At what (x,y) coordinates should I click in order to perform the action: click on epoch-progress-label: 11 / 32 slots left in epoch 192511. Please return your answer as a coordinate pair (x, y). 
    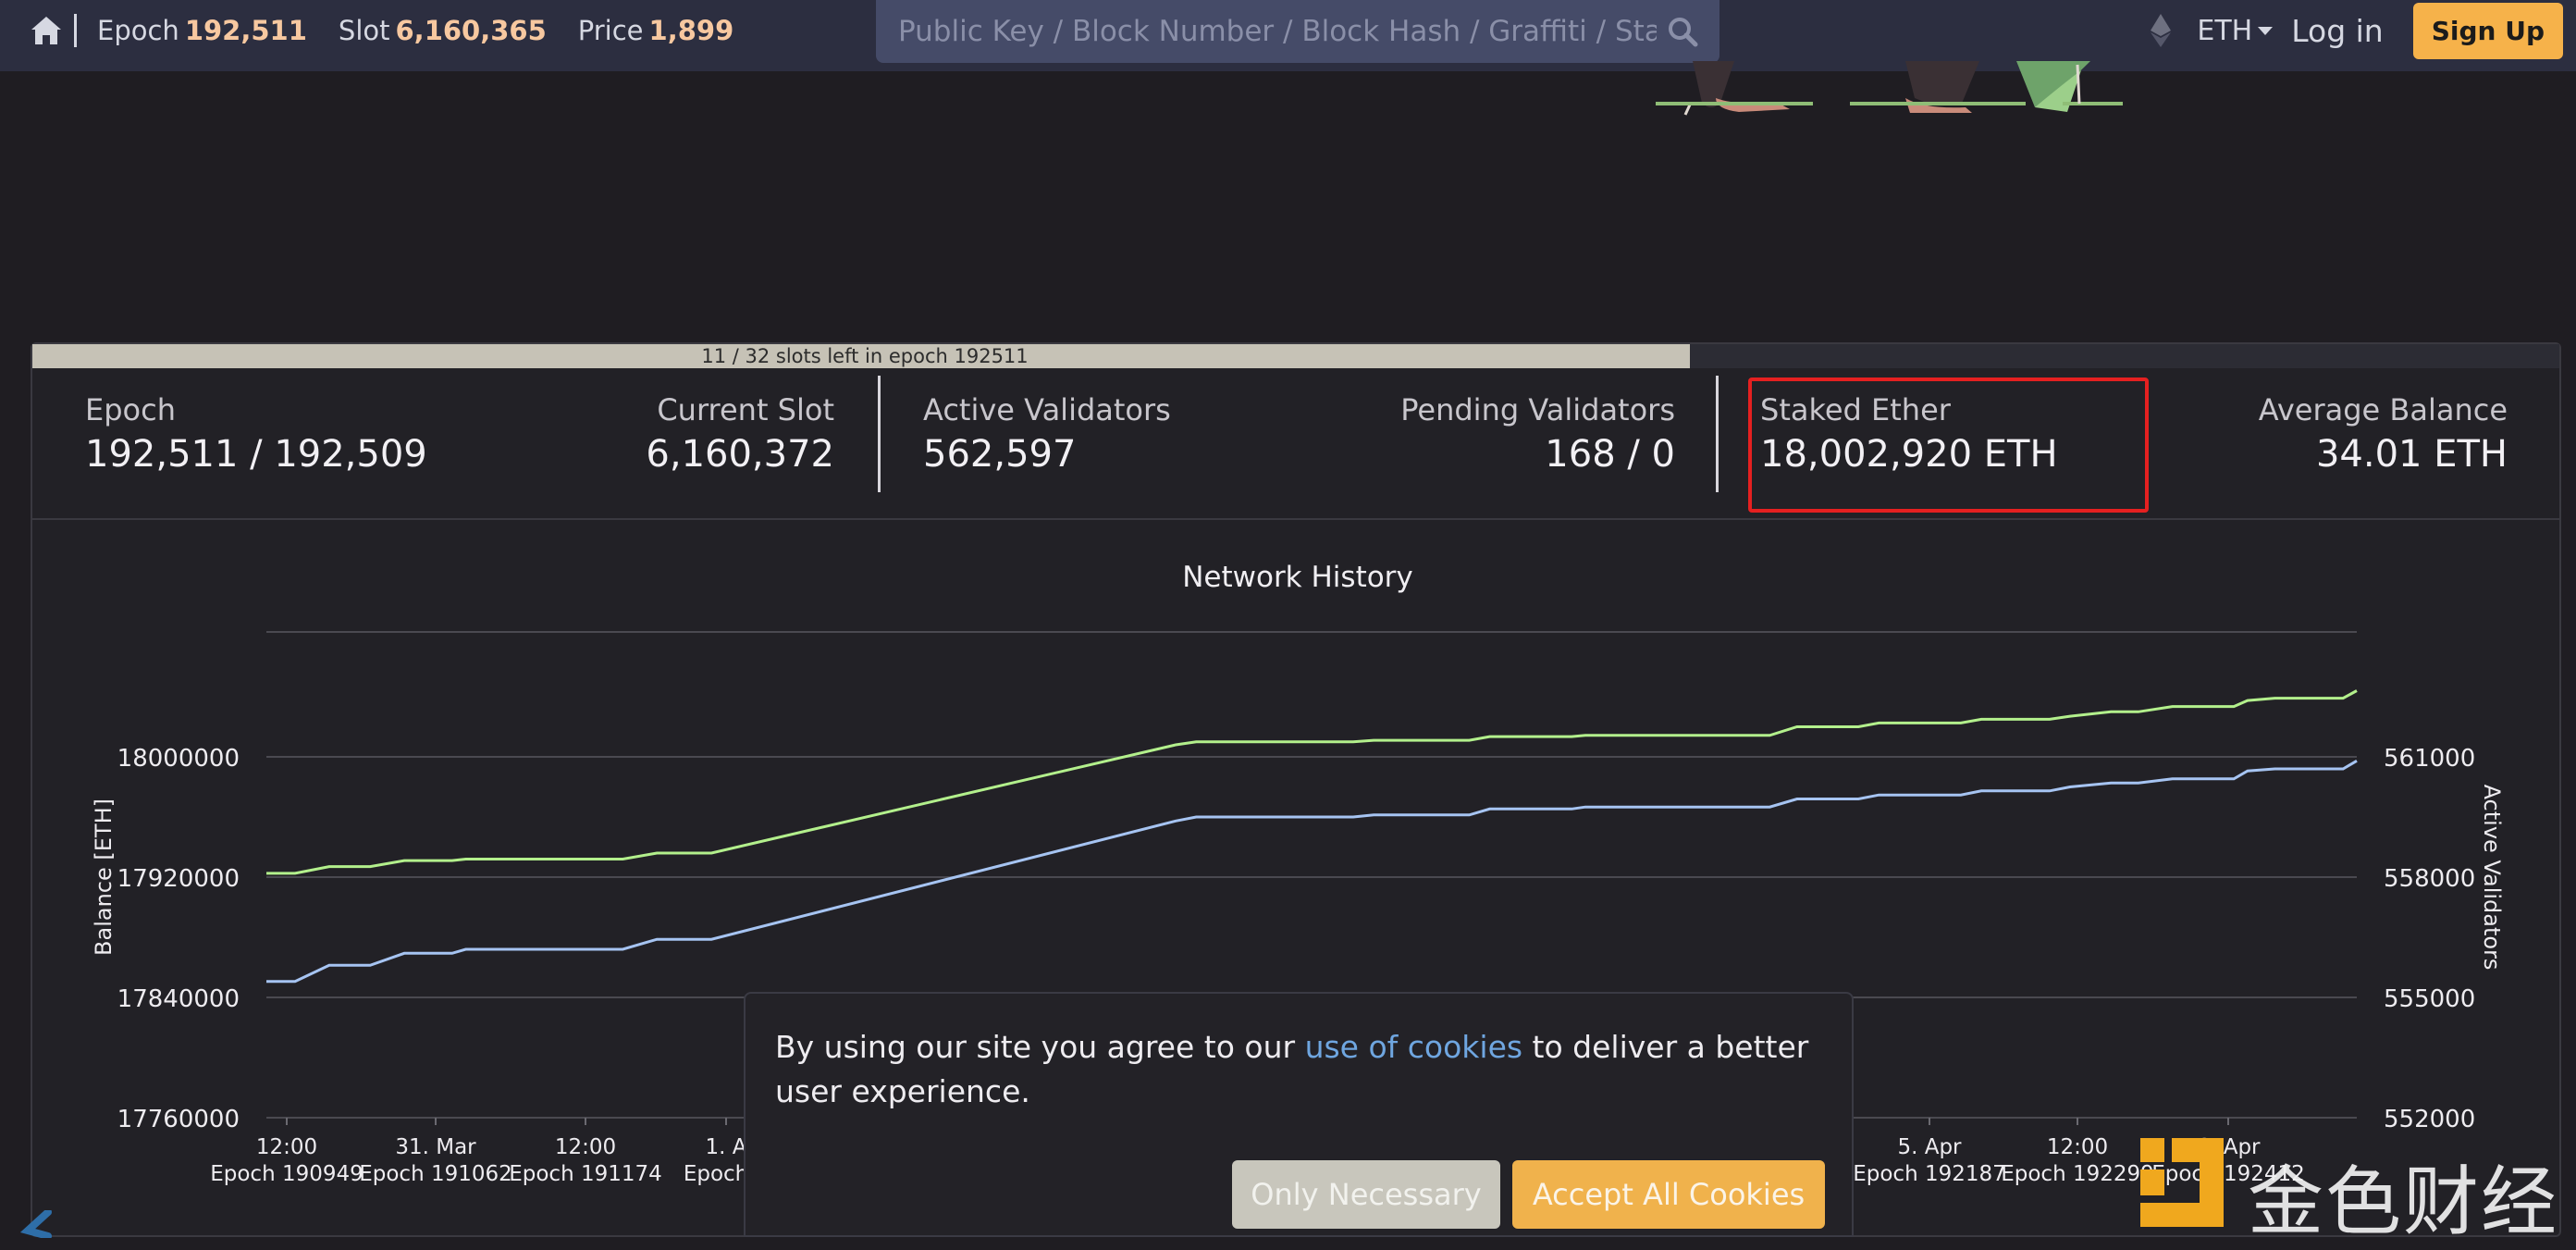
    Looking at the image, I should click on (865, 356).